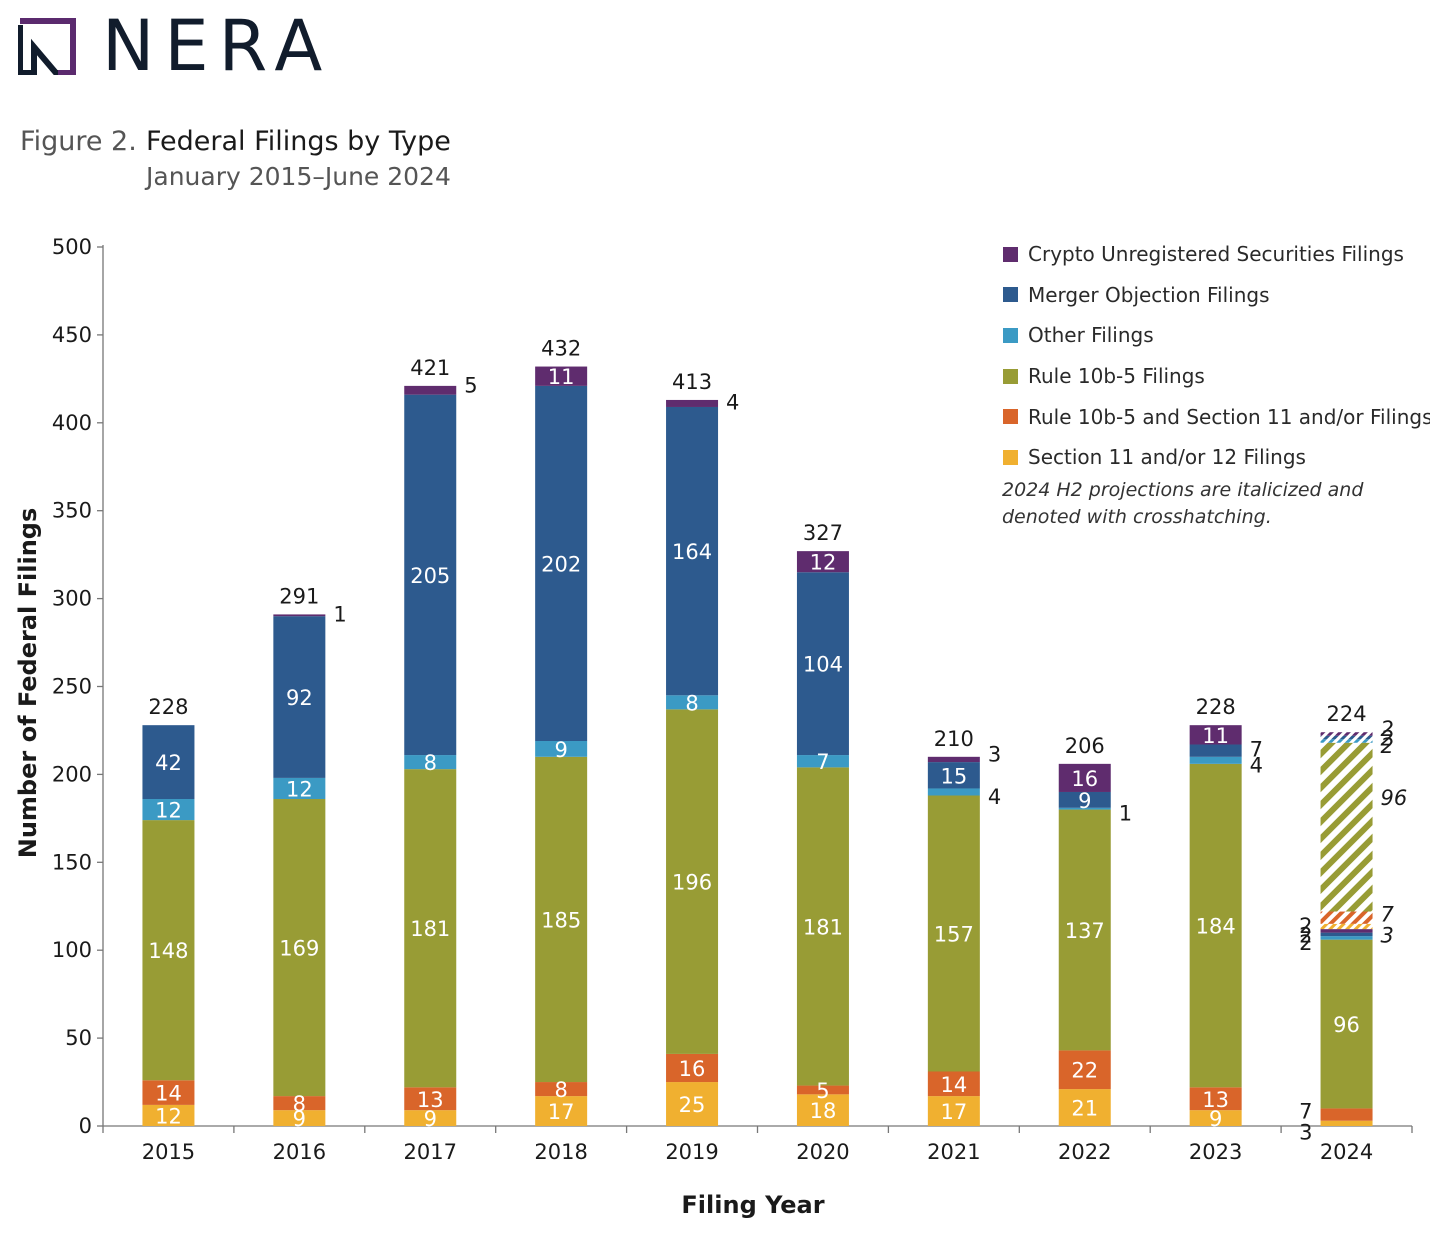 The width and height of the screenshot is (1430, 1235). What do you see at coordinates (168, 707) in the screenshot?
I see `total-label: 228` at bounding box center [168, 707].